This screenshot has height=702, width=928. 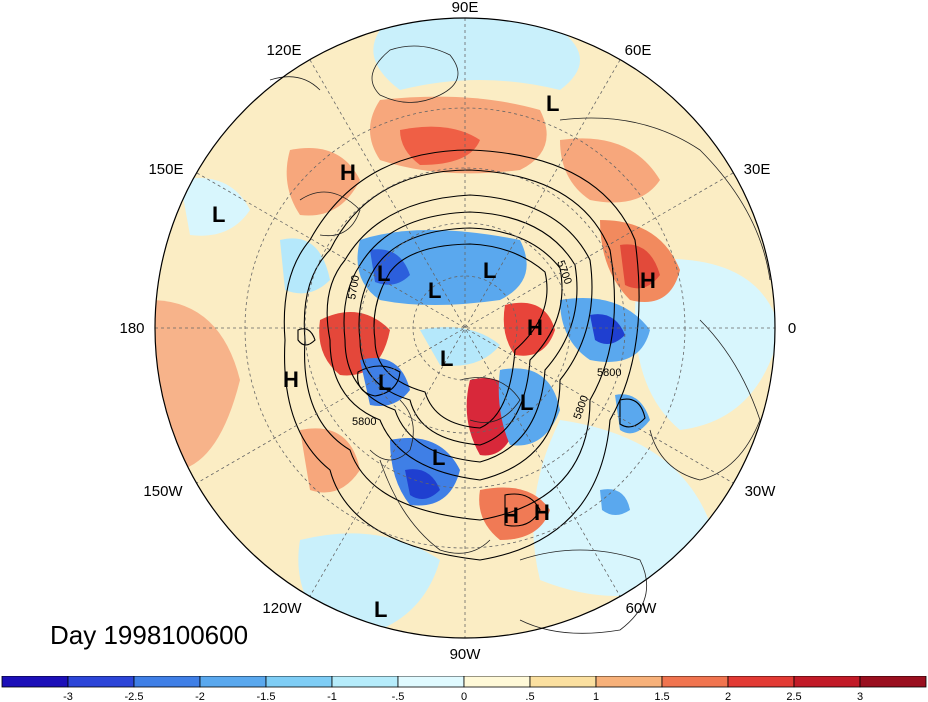 I want to click on lon-label-0: 0, so click(x=792, y=328).